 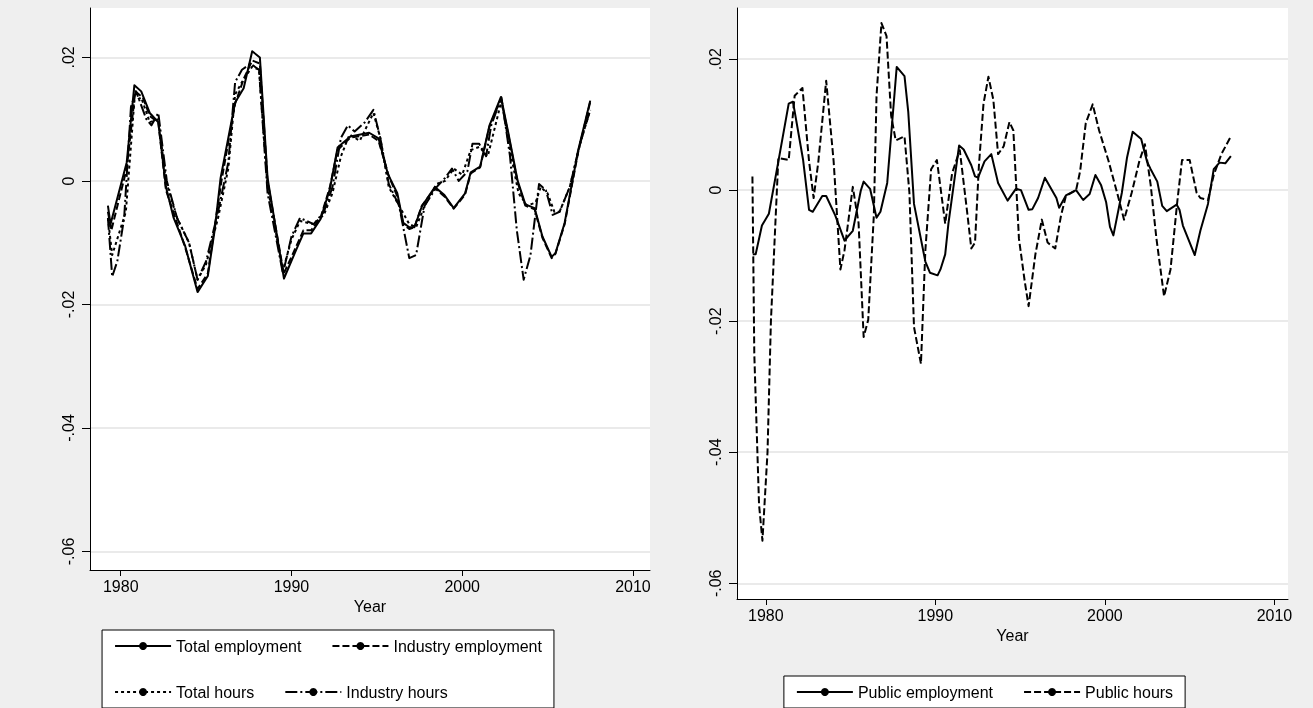 What do you see at coordinates (468, 646) in the screenshot?
I see `legend-label: Industry employment` at bounding box center [468, 646].